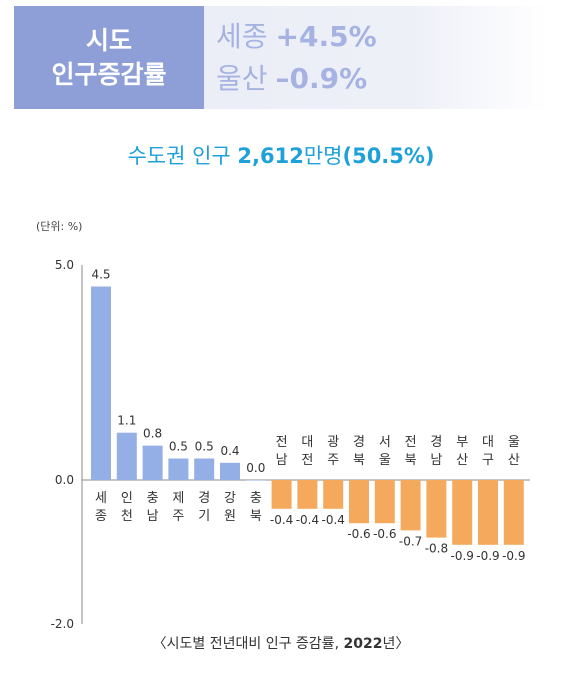 The width and height of the screenshot is (562, 695). What do you see at coordinates (363, 644) in the screenshot?
I see `caption-year: 2022` at bounding box center [363, 644].